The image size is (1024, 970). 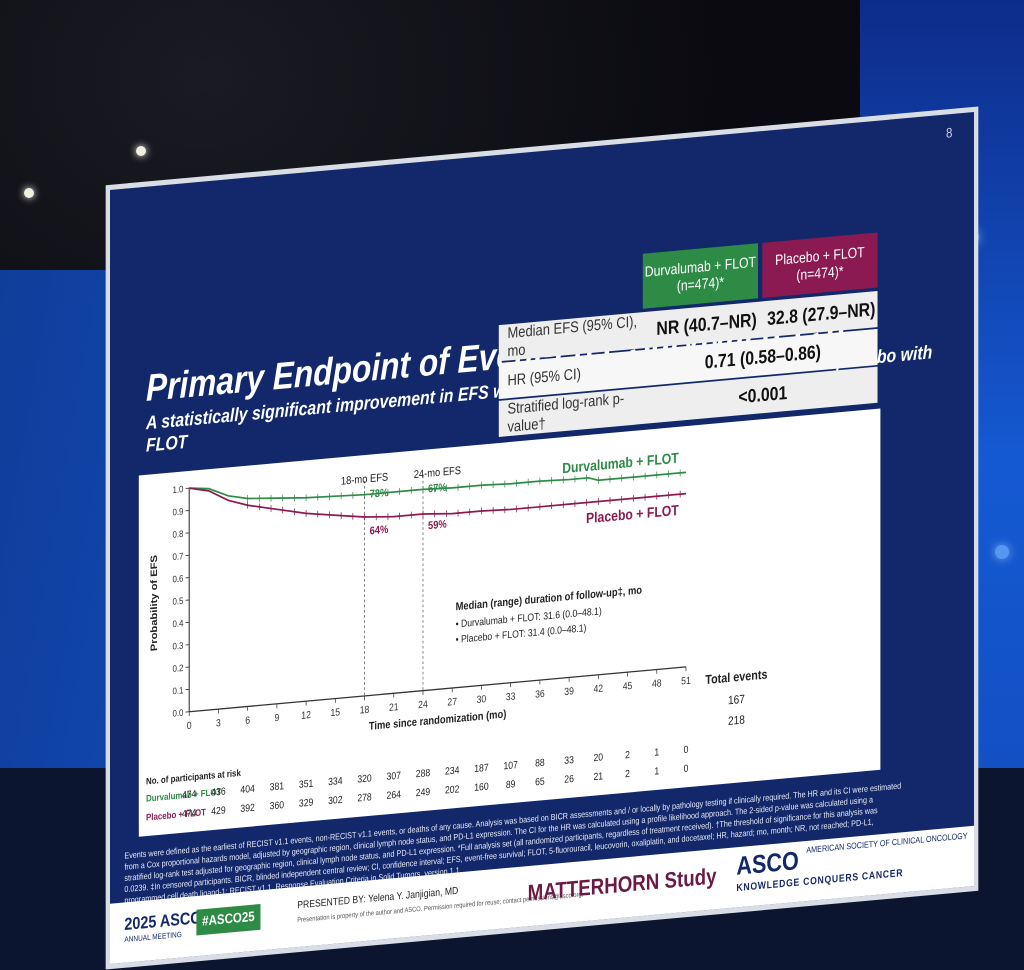 What do you see at coordinates (379, 494) in the screenshot?
I see `efs18-durva-value: 73%` at bounding box center [379, 494].